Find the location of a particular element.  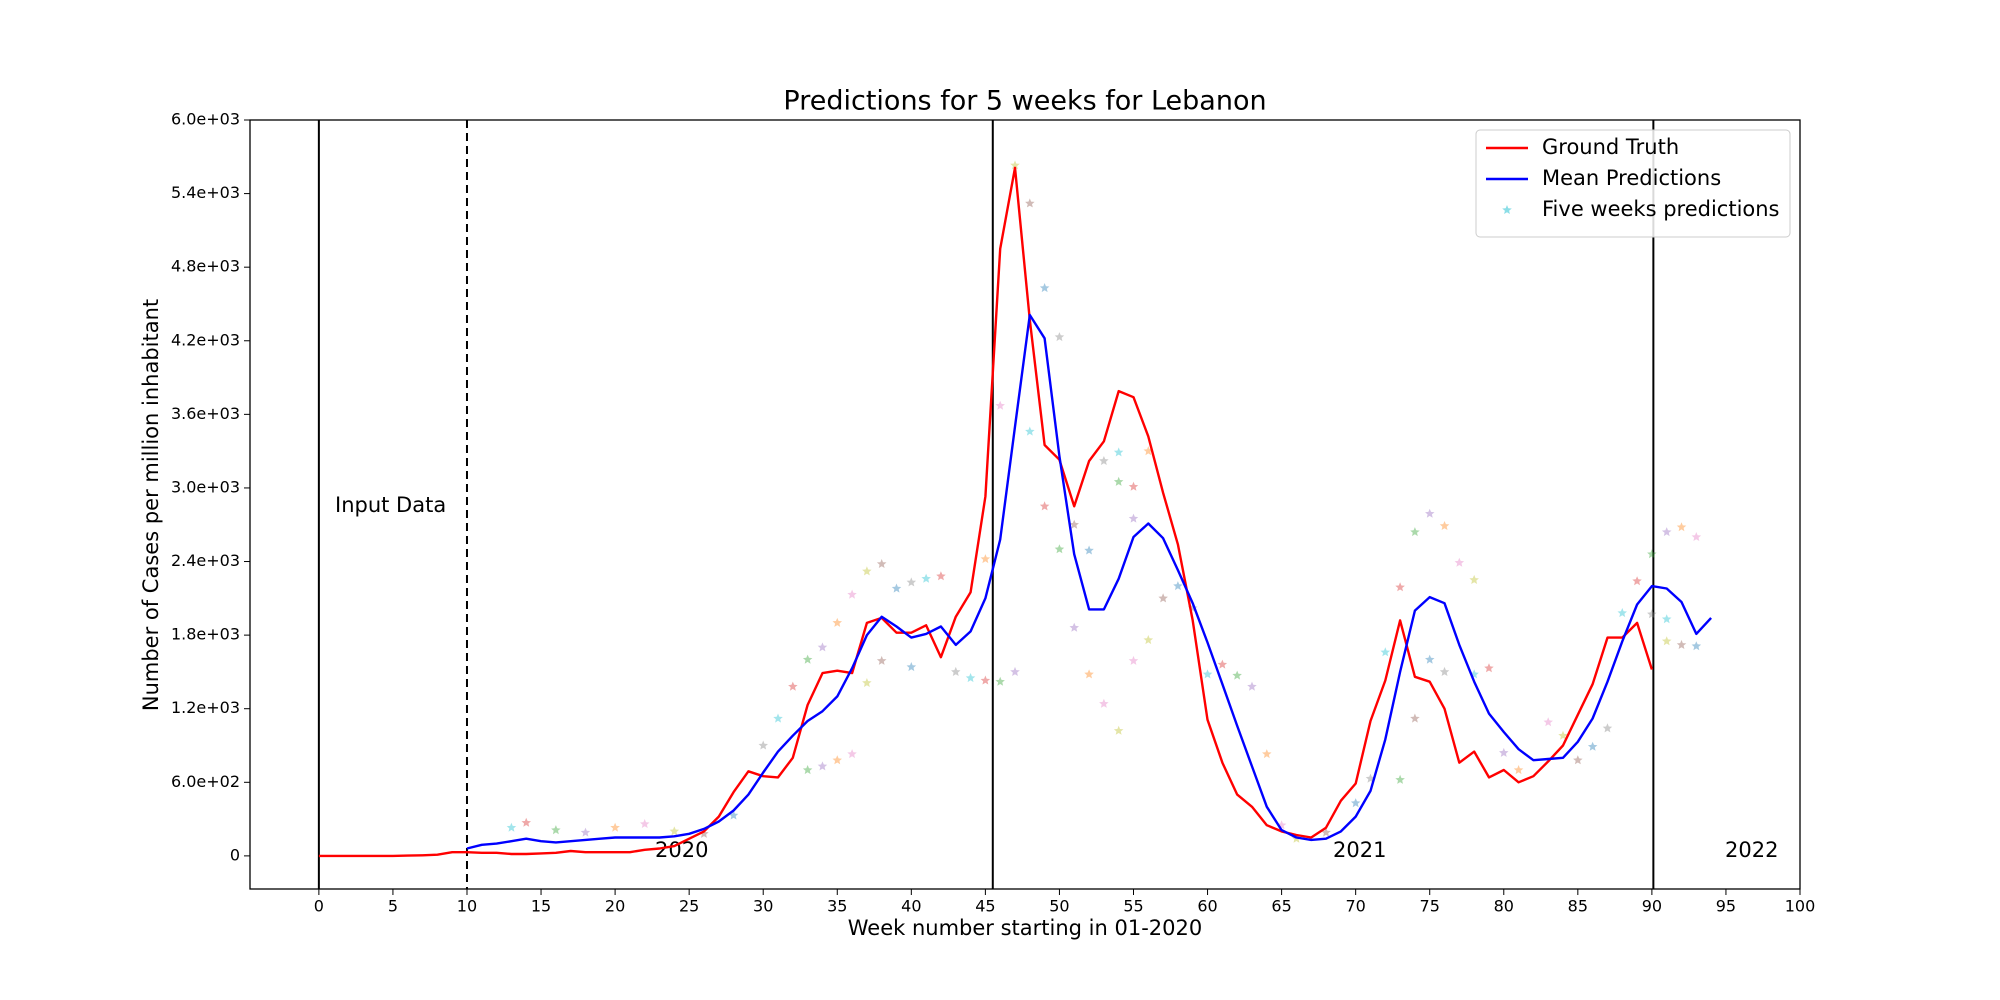

x-tick-label: 30 is located at coordinates (763, 906).